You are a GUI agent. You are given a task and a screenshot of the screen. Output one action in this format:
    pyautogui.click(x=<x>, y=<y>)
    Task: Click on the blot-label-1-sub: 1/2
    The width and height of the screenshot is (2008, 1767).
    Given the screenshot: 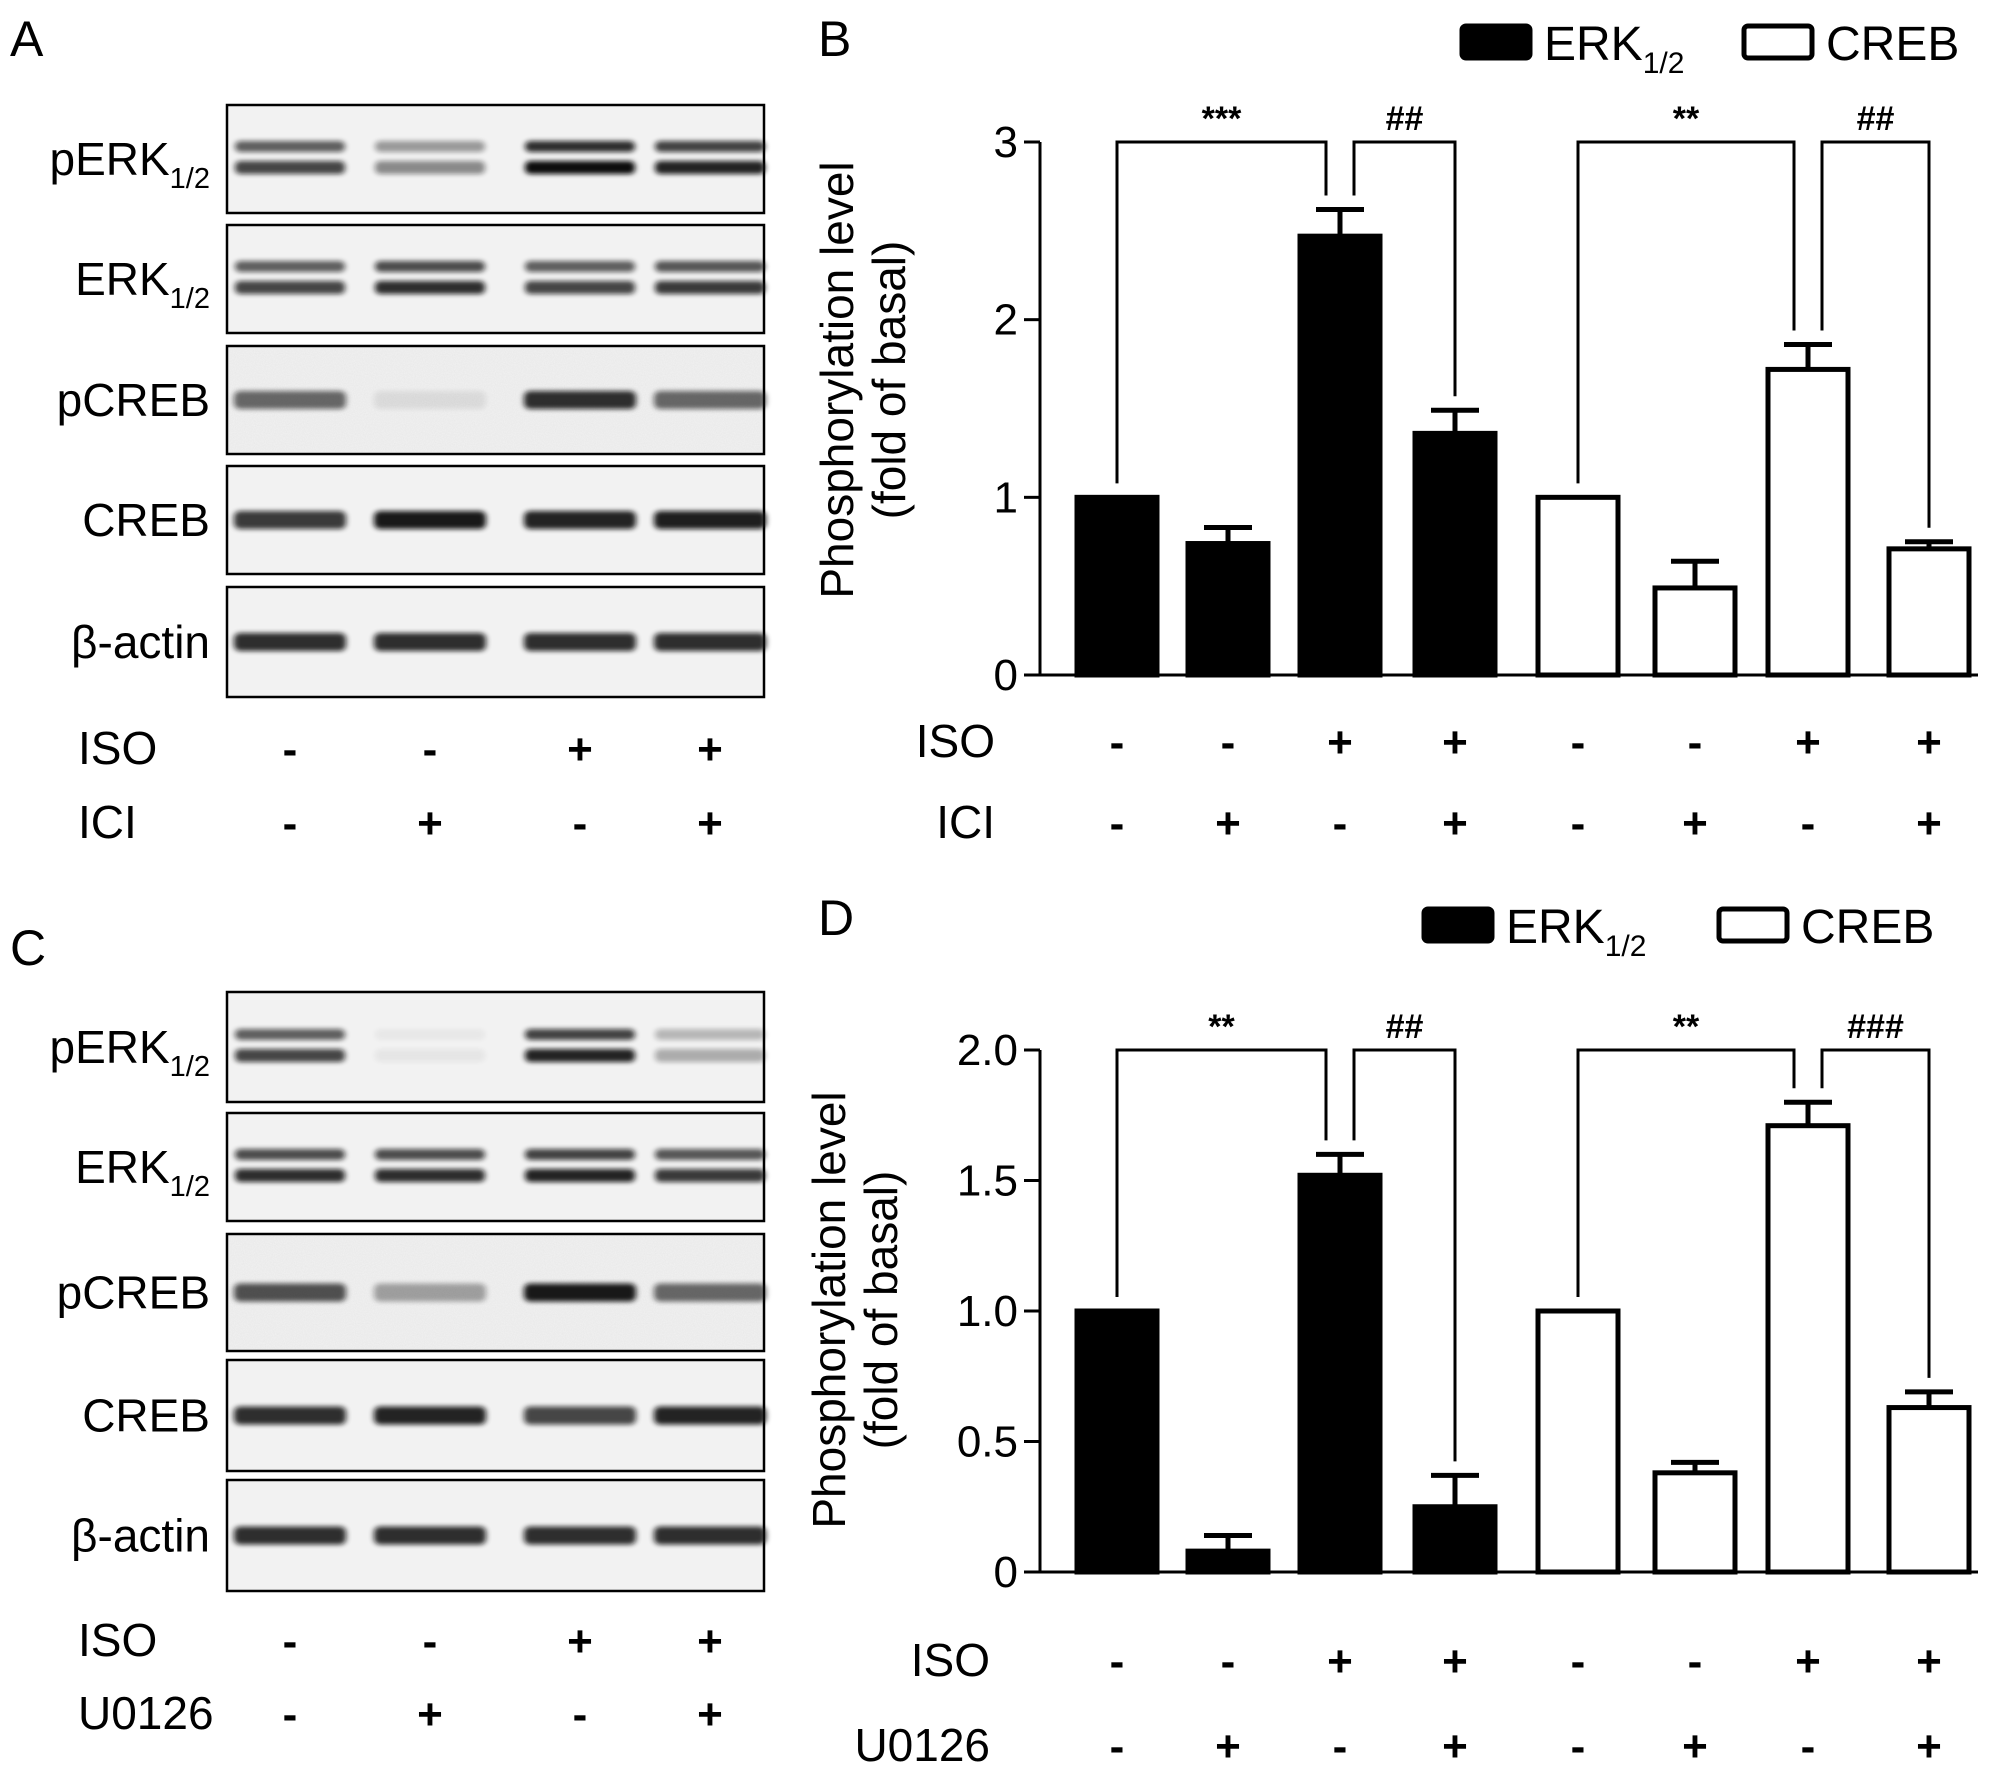 What is the action you would take?
    pyautogui.click(x=190, y=179)
    